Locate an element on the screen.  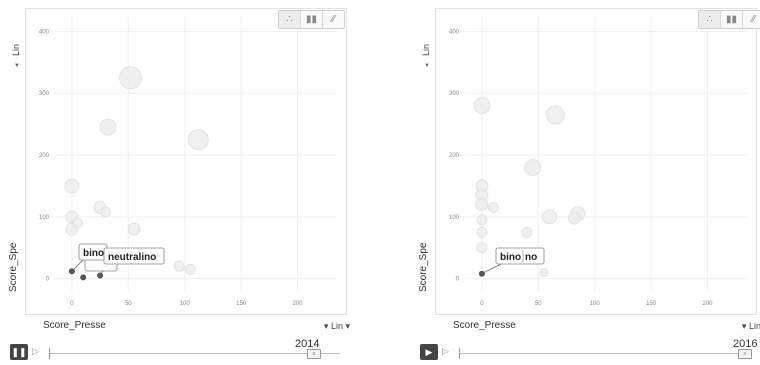
pause-icon: ❚❚ is located at coordinates (19, 351).